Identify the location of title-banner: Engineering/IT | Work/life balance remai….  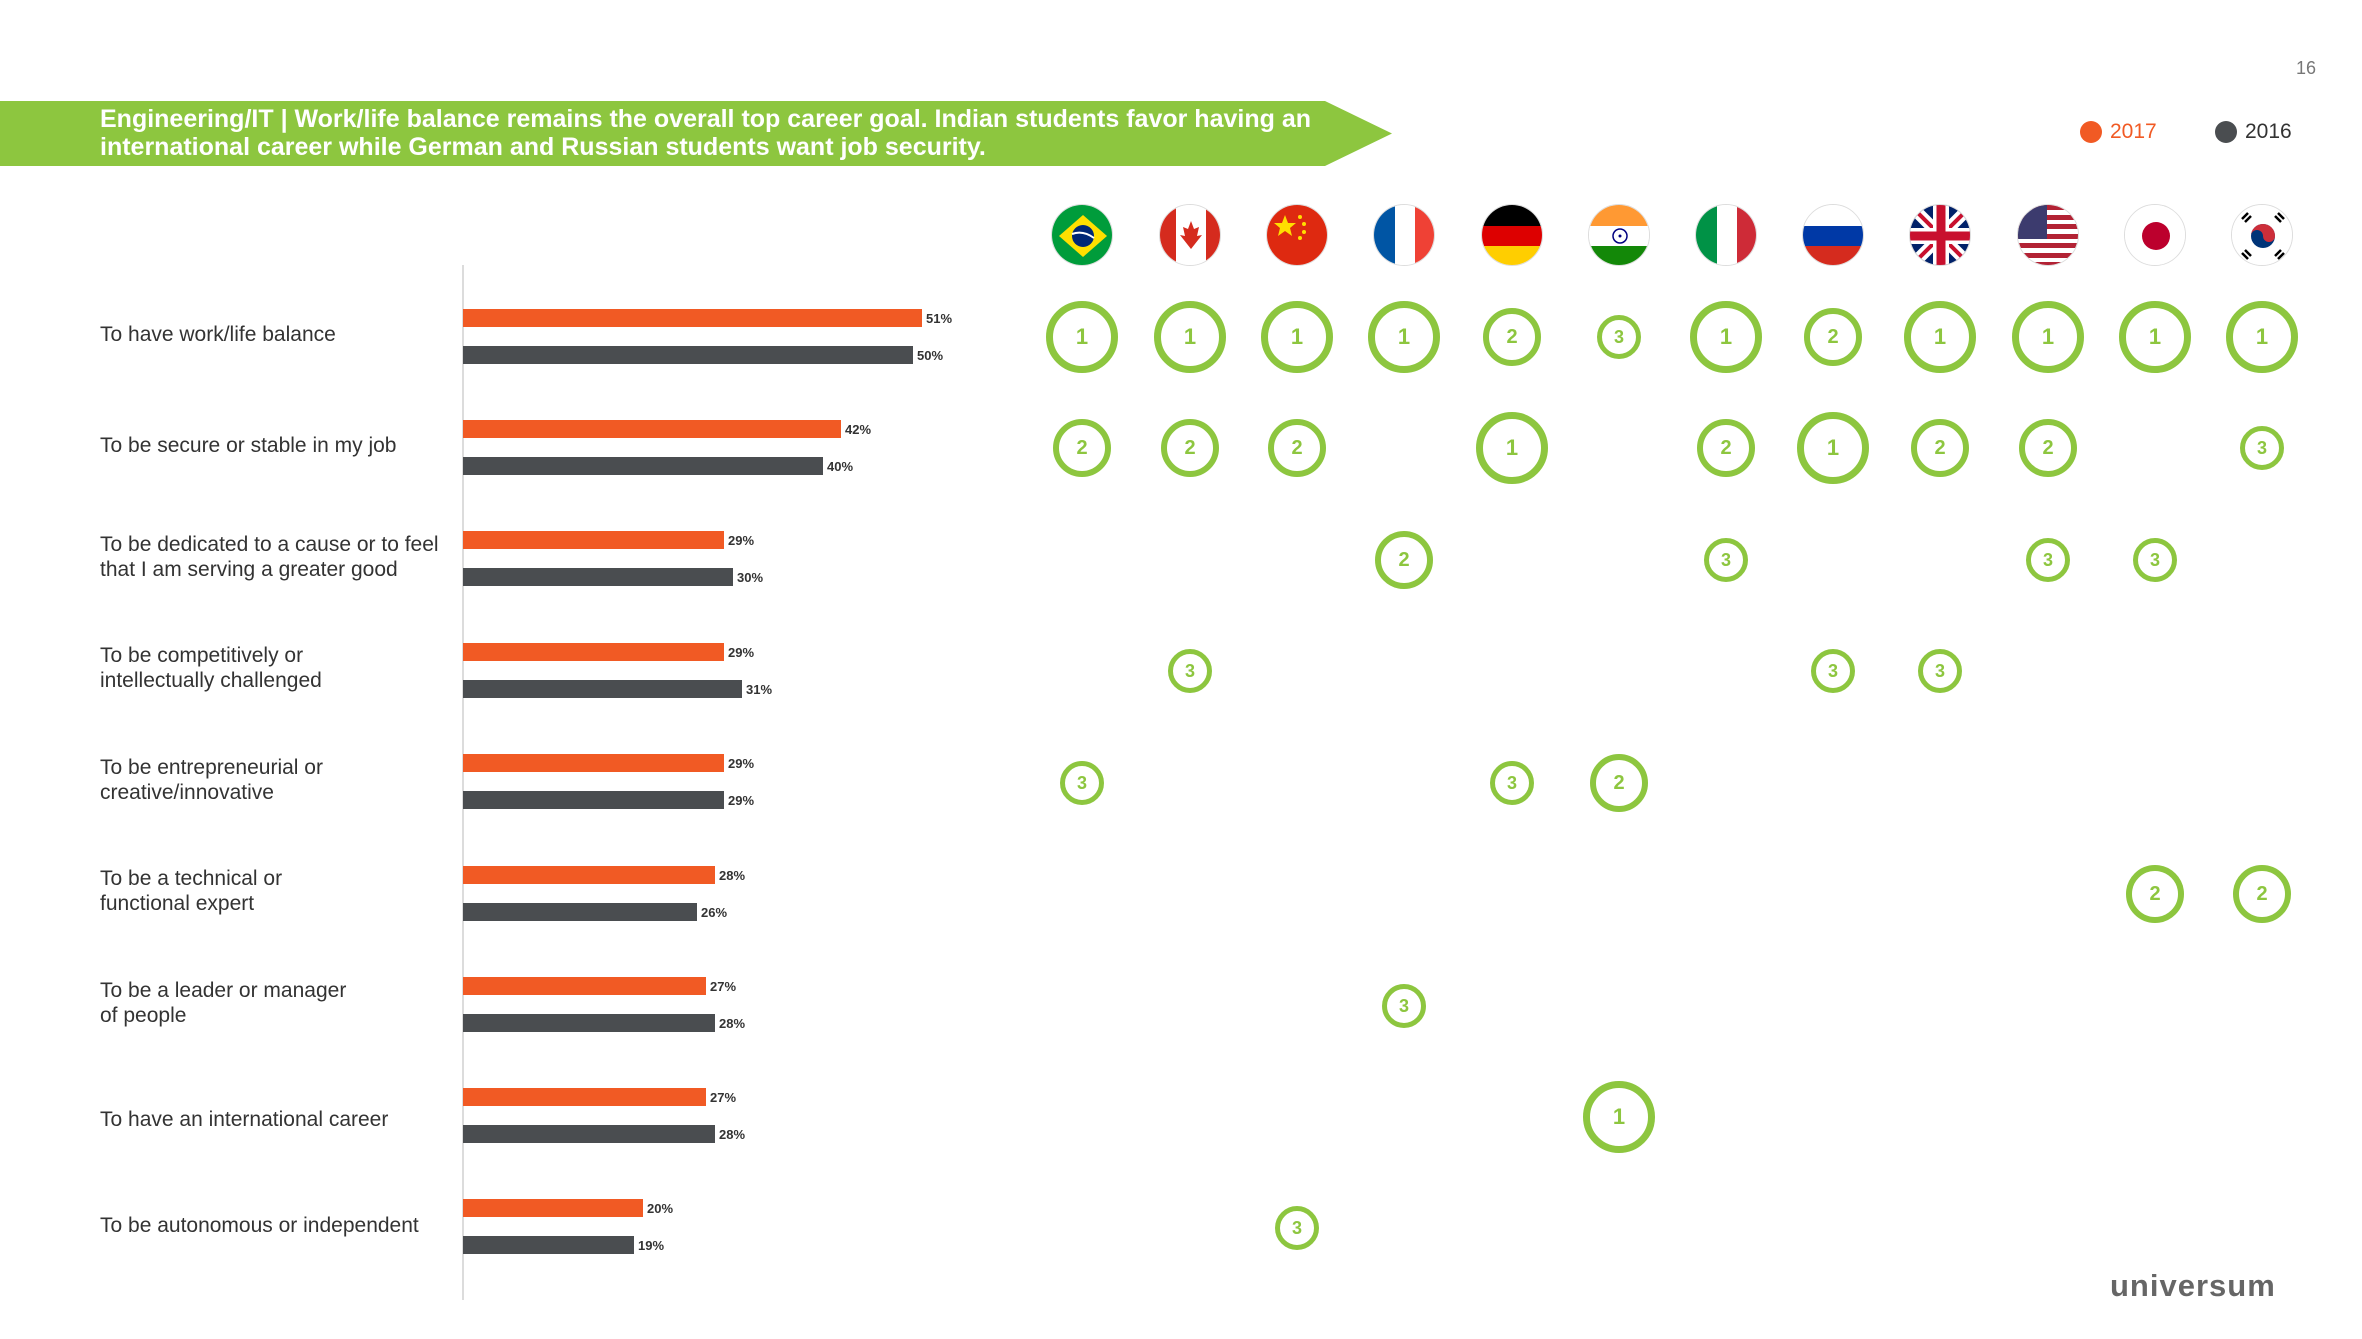
(696, 133).